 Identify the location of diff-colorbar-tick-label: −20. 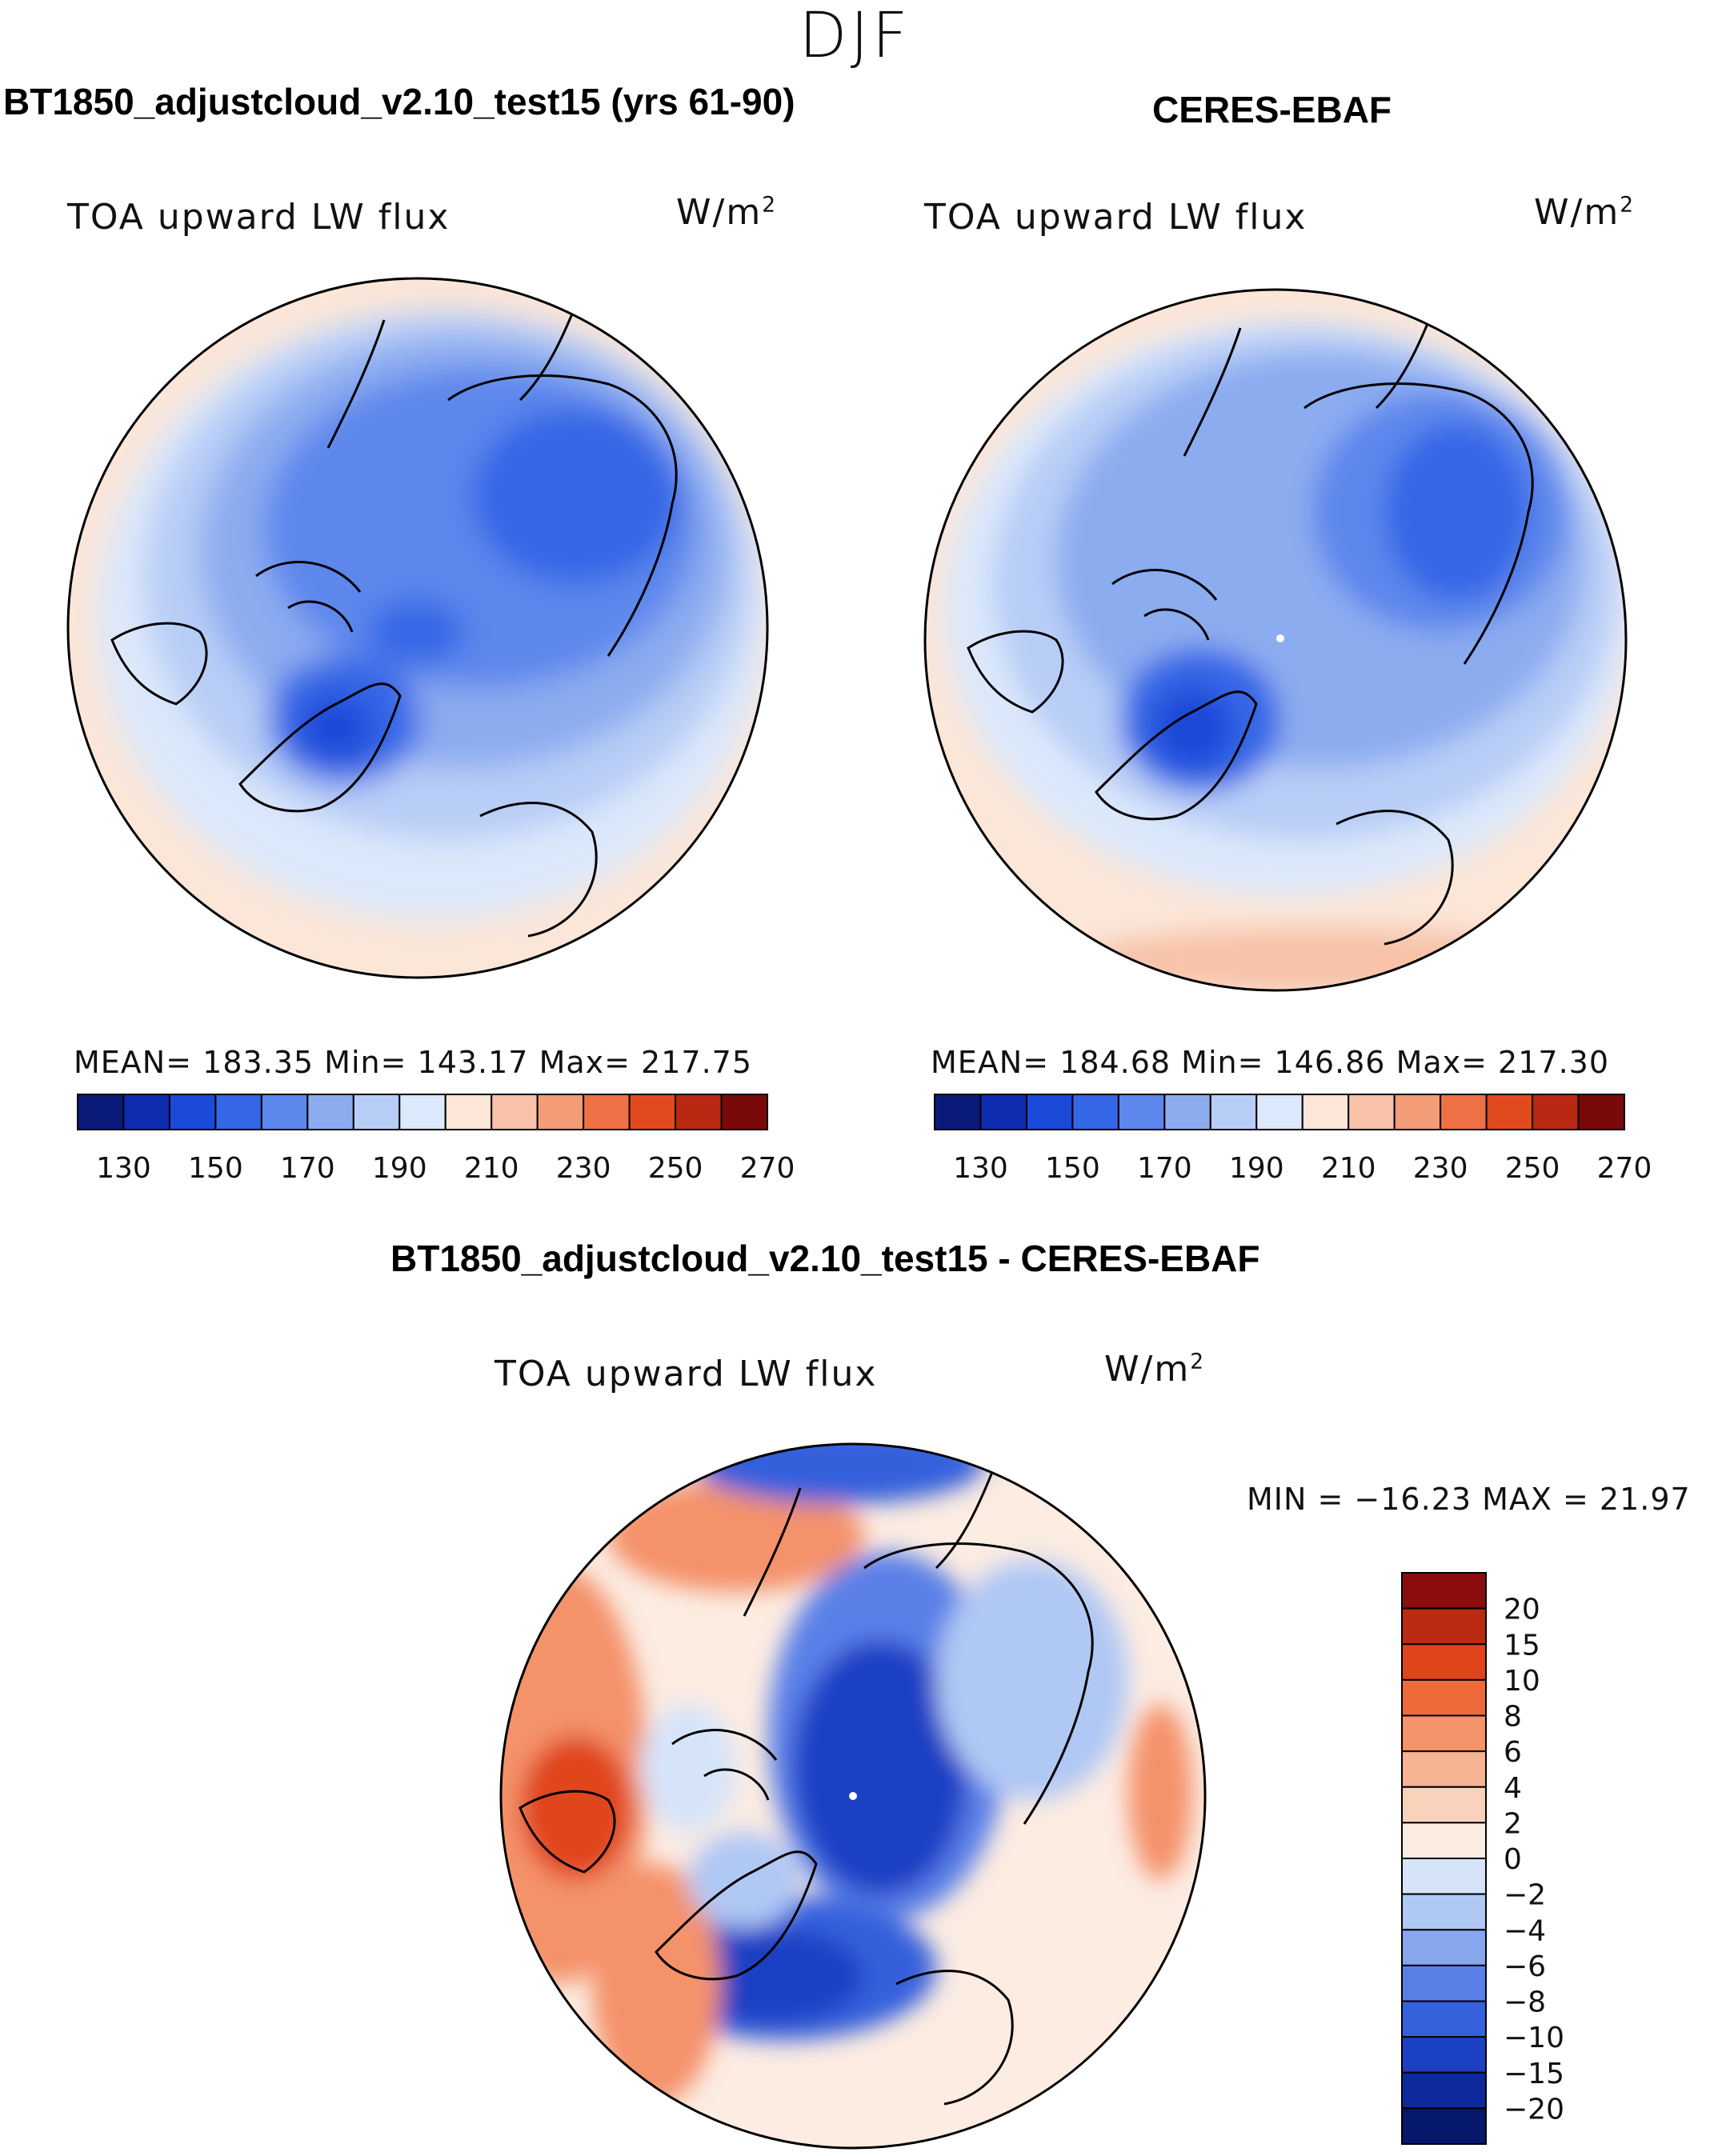
(1534, 2109).